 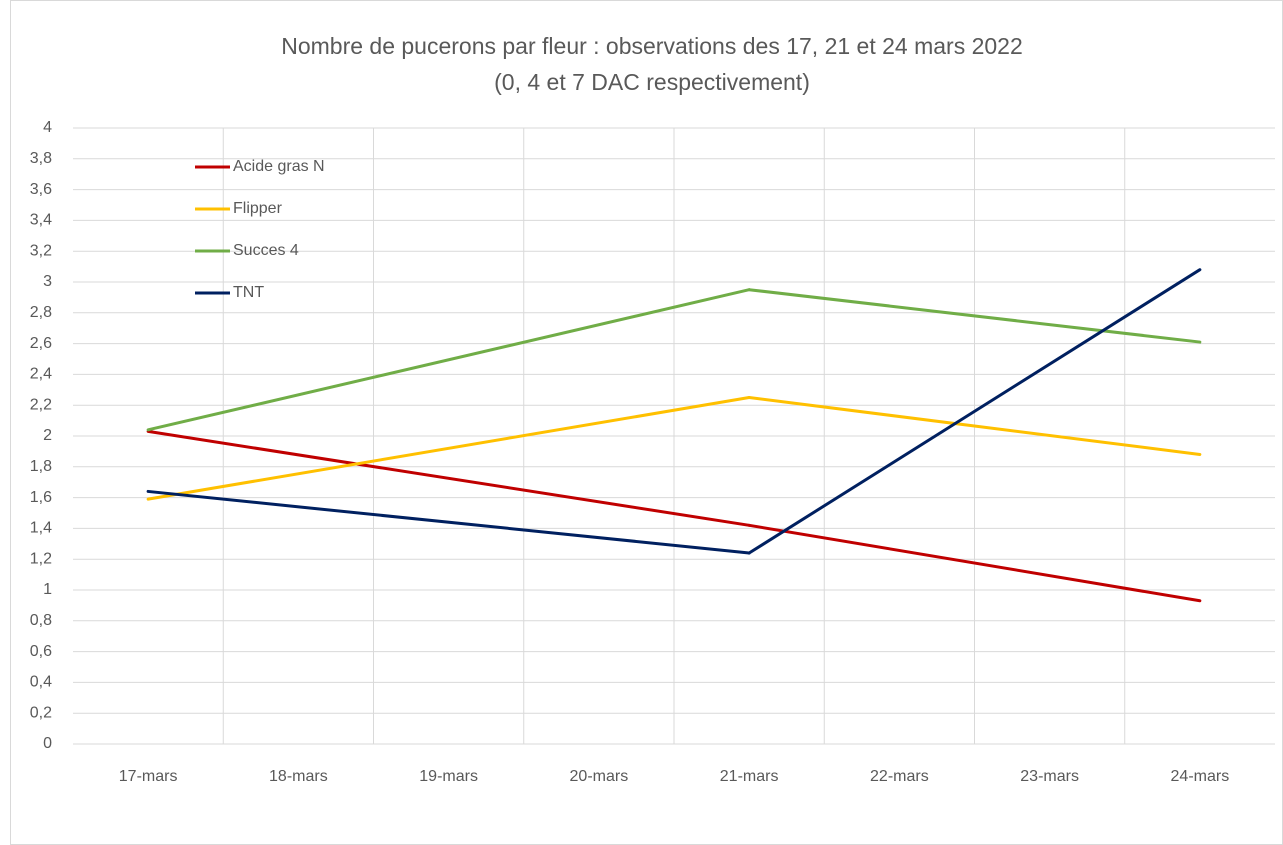 I want to click on x-tick-label: 24-mars, so click(x=1200, y=776).